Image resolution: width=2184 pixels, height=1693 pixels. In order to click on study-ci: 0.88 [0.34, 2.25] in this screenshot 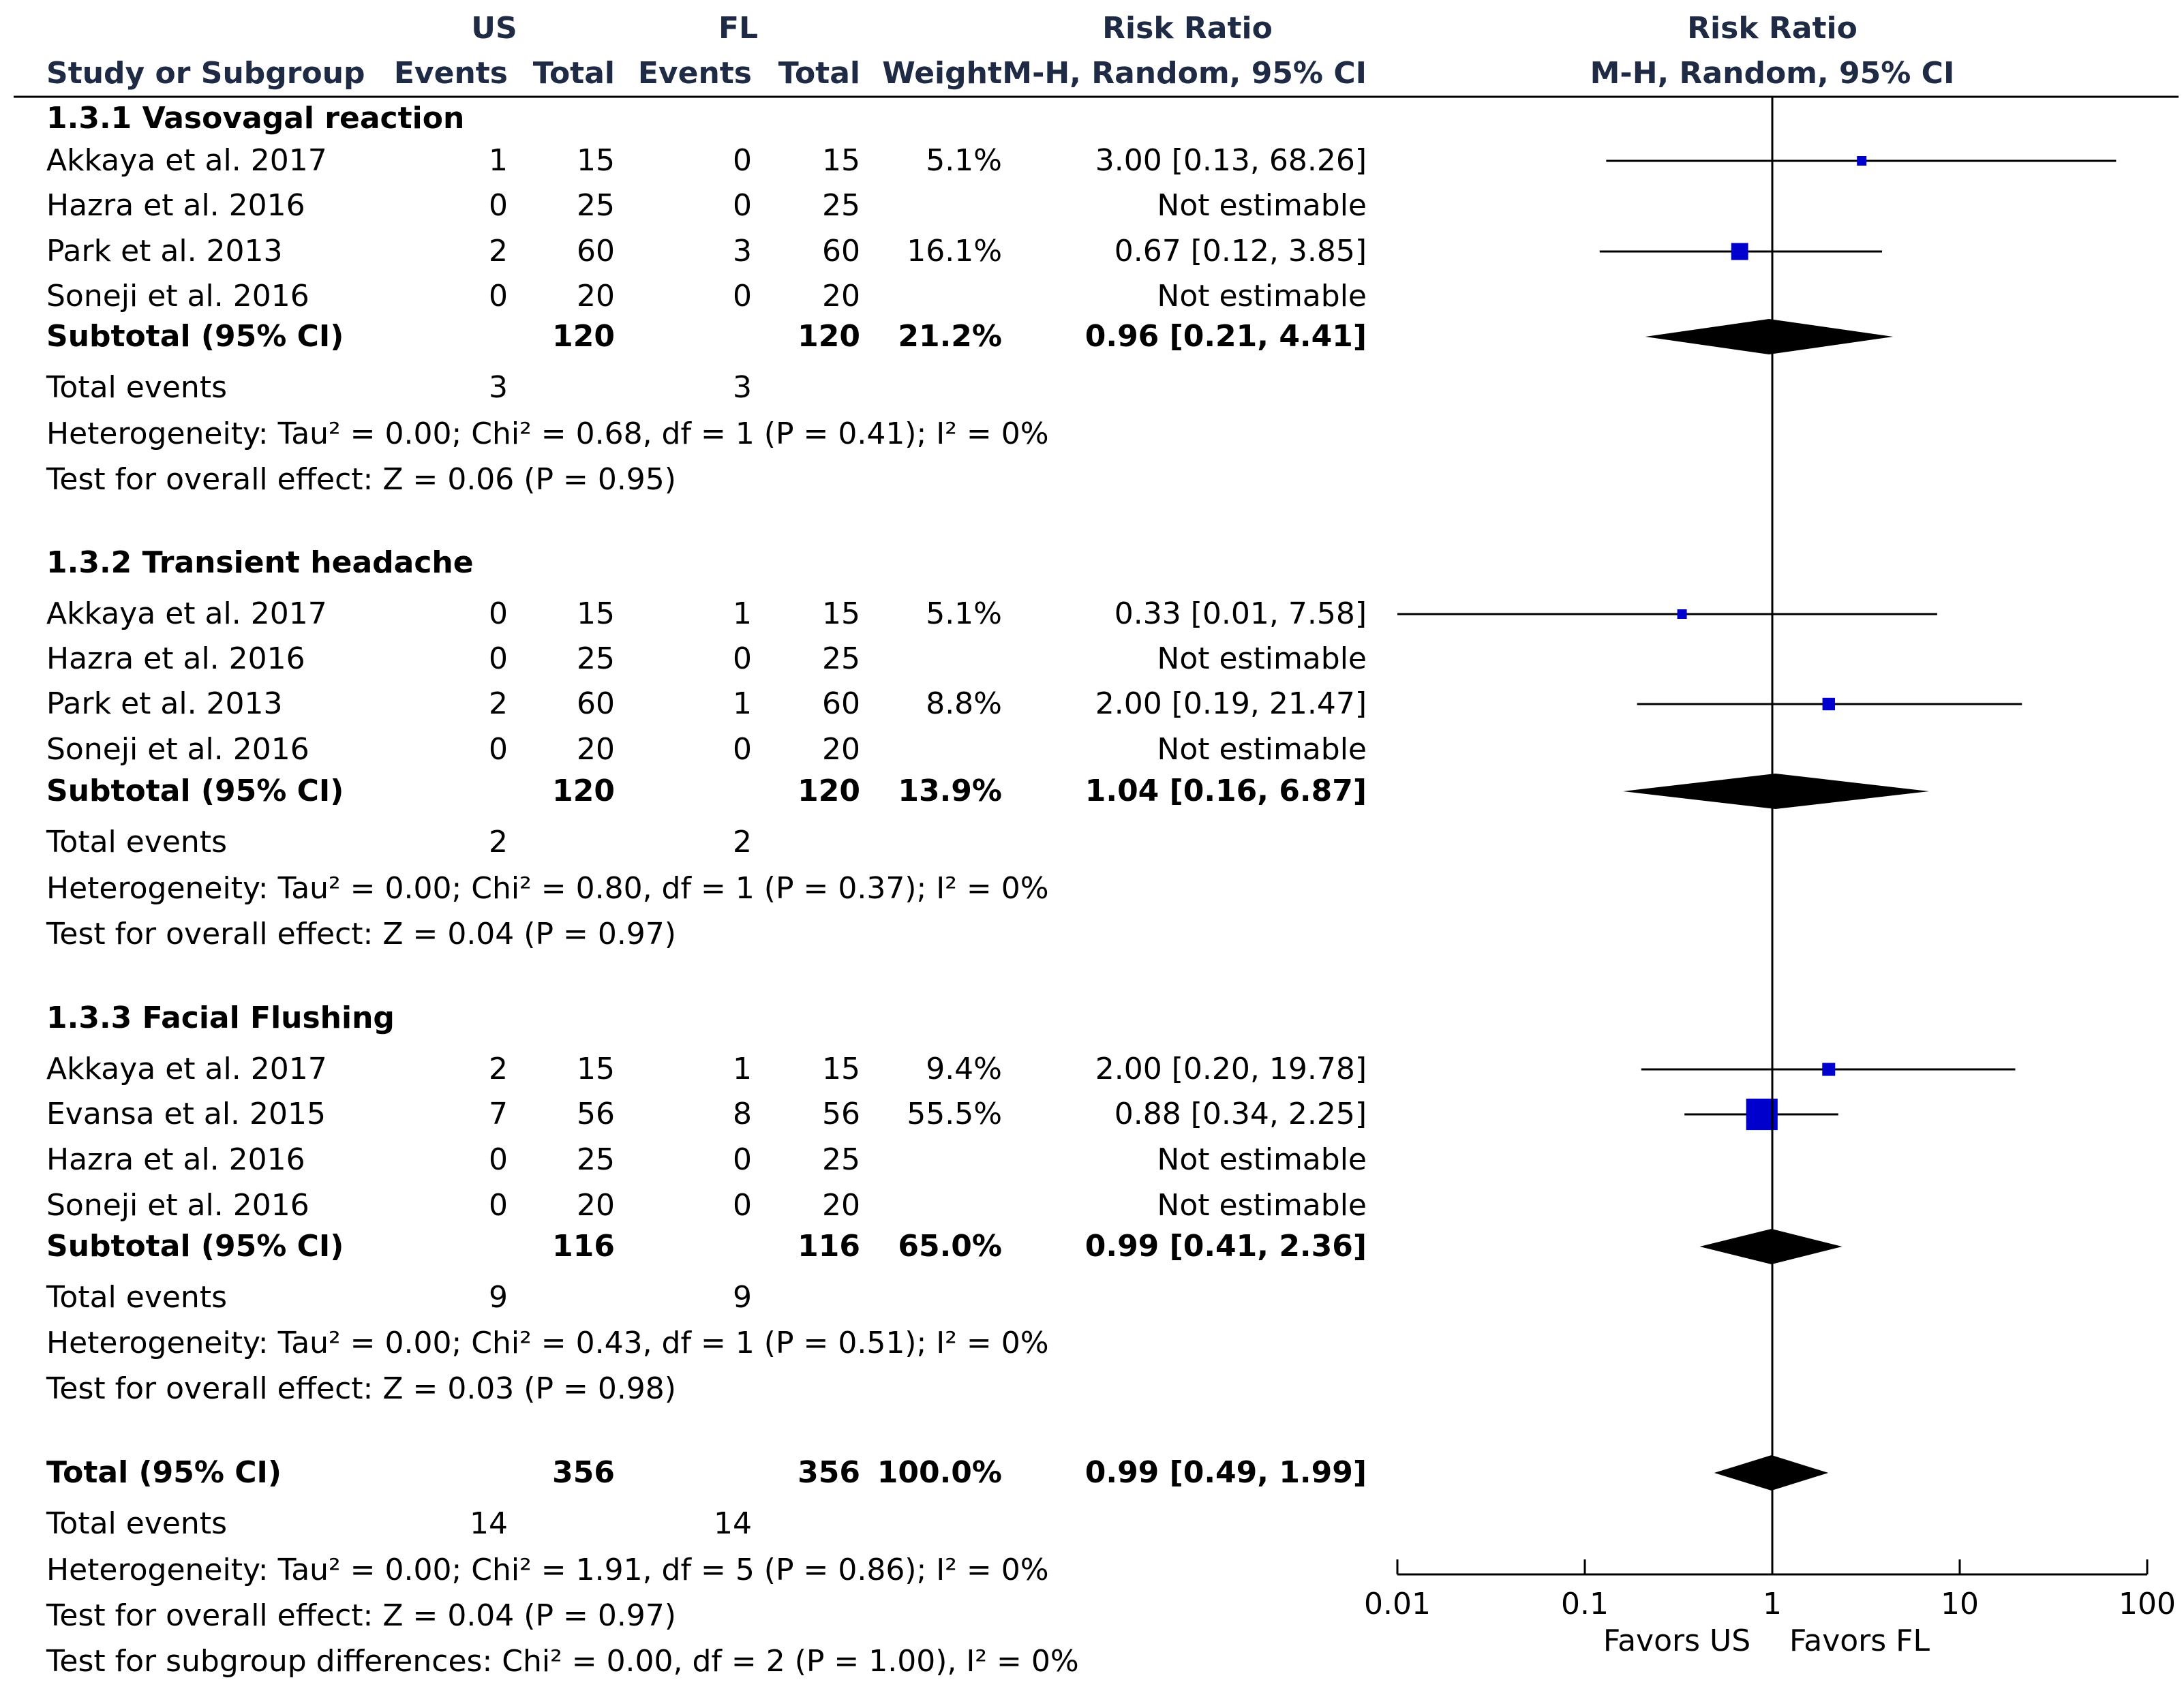, I will do `click(1240, 1114)`.